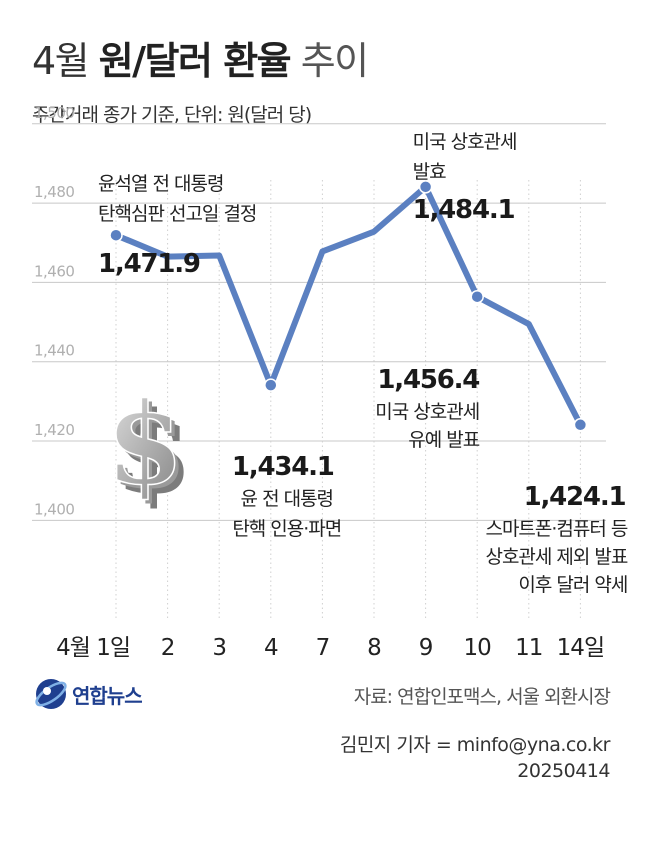  What do you see at coordinates (426, 648) in the screenshot?
I see `x-tick-label: 9` at bounding box center [426, 648].